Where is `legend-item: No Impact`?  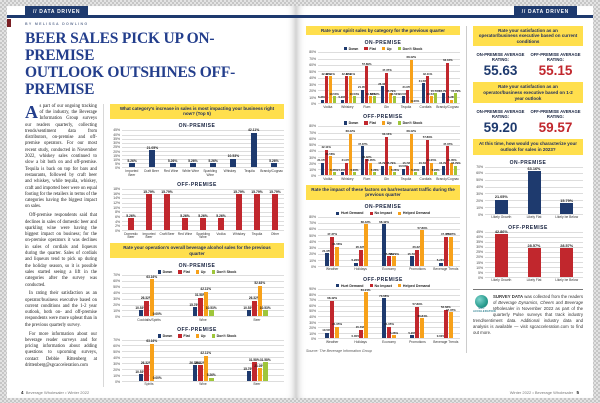 legend-item: No Impact is located at coordinates (380, 286).